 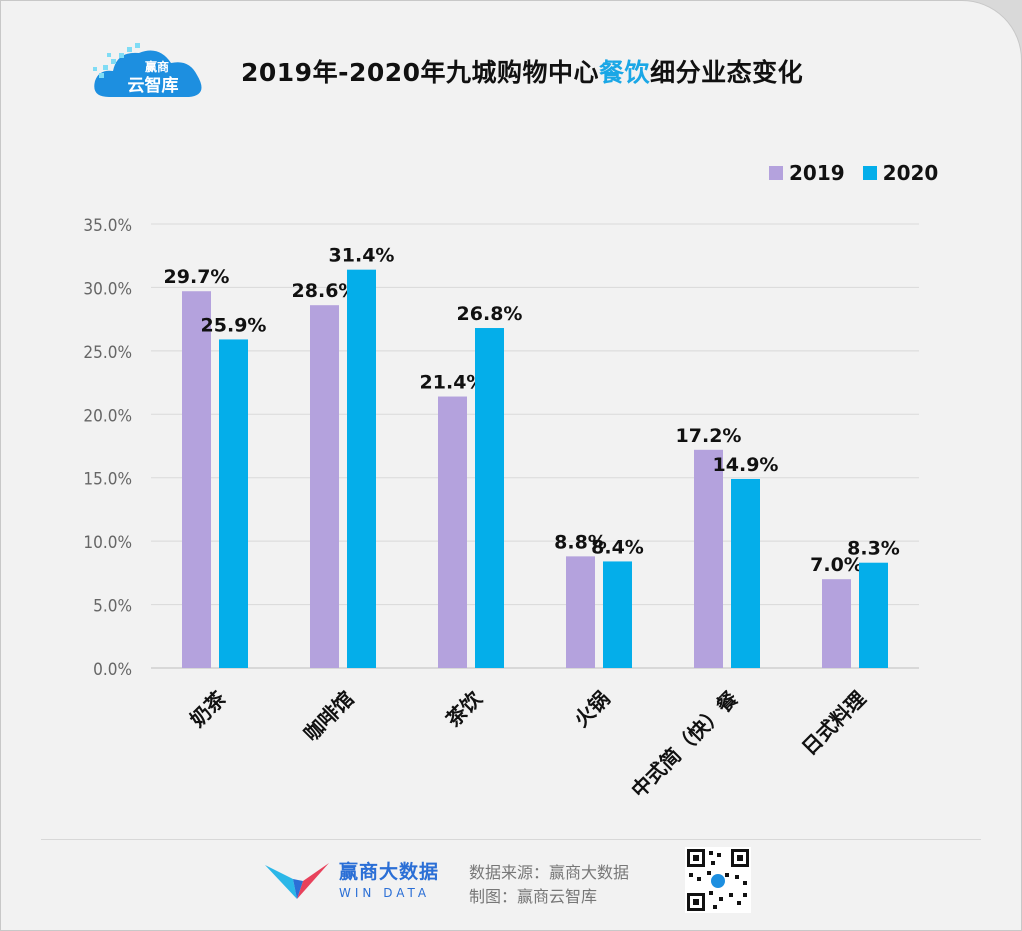 I want to click on source-line1: 数据来源：赢商大数据, so click(x=549, y=872).